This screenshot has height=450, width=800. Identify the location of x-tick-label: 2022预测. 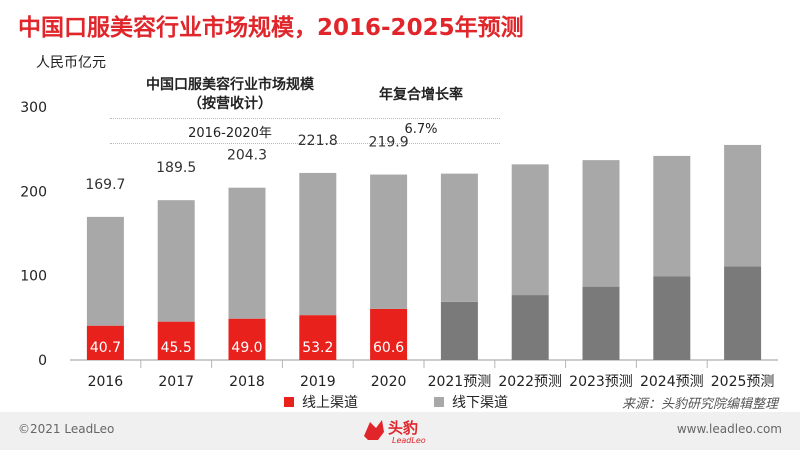
(530, 382).